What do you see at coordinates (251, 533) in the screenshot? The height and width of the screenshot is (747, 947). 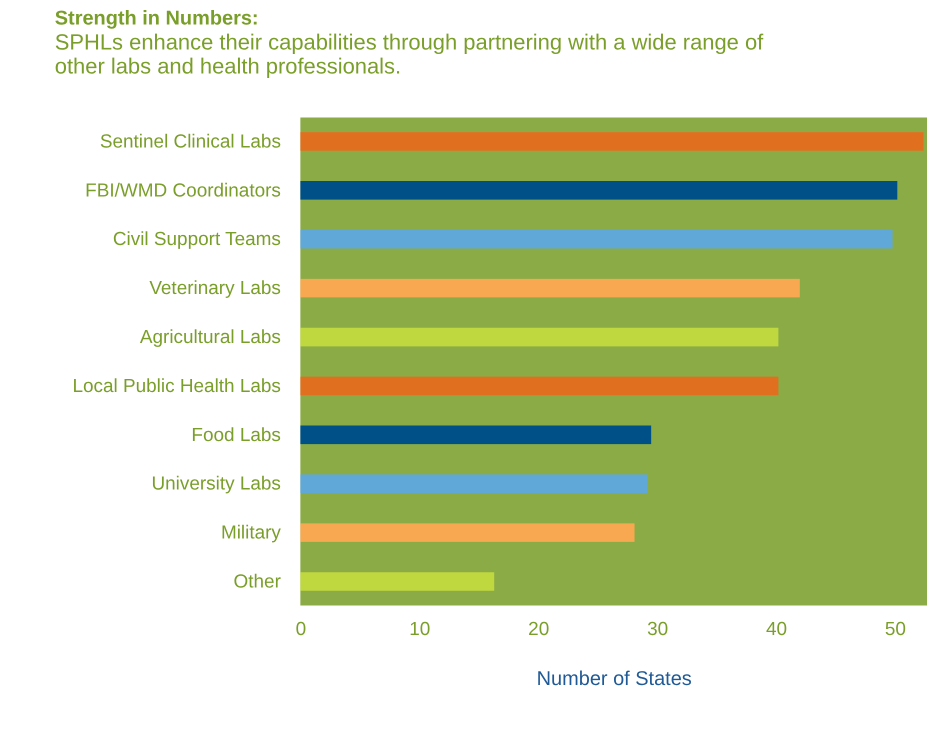 I see `y-tick-label: Military` at bounding box center [251, 533].